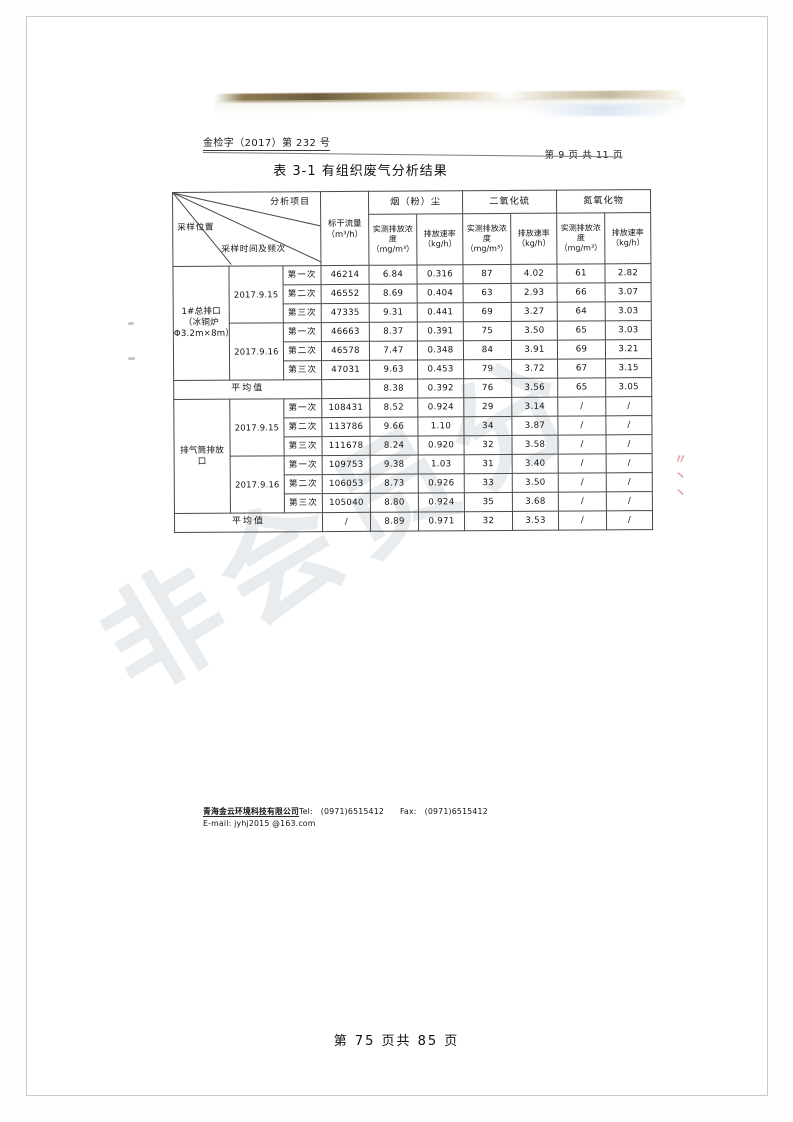 The height and width of the screenshot is (1122, 793). I want to click on cell-dust-conc: 8.24, so click(394, 446).